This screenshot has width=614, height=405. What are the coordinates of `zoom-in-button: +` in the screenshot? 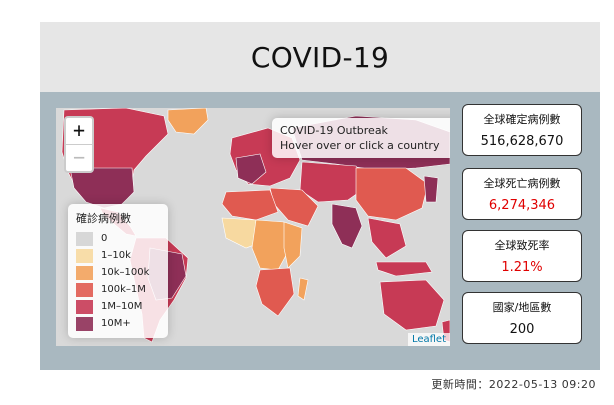 It's located at (79, 131).